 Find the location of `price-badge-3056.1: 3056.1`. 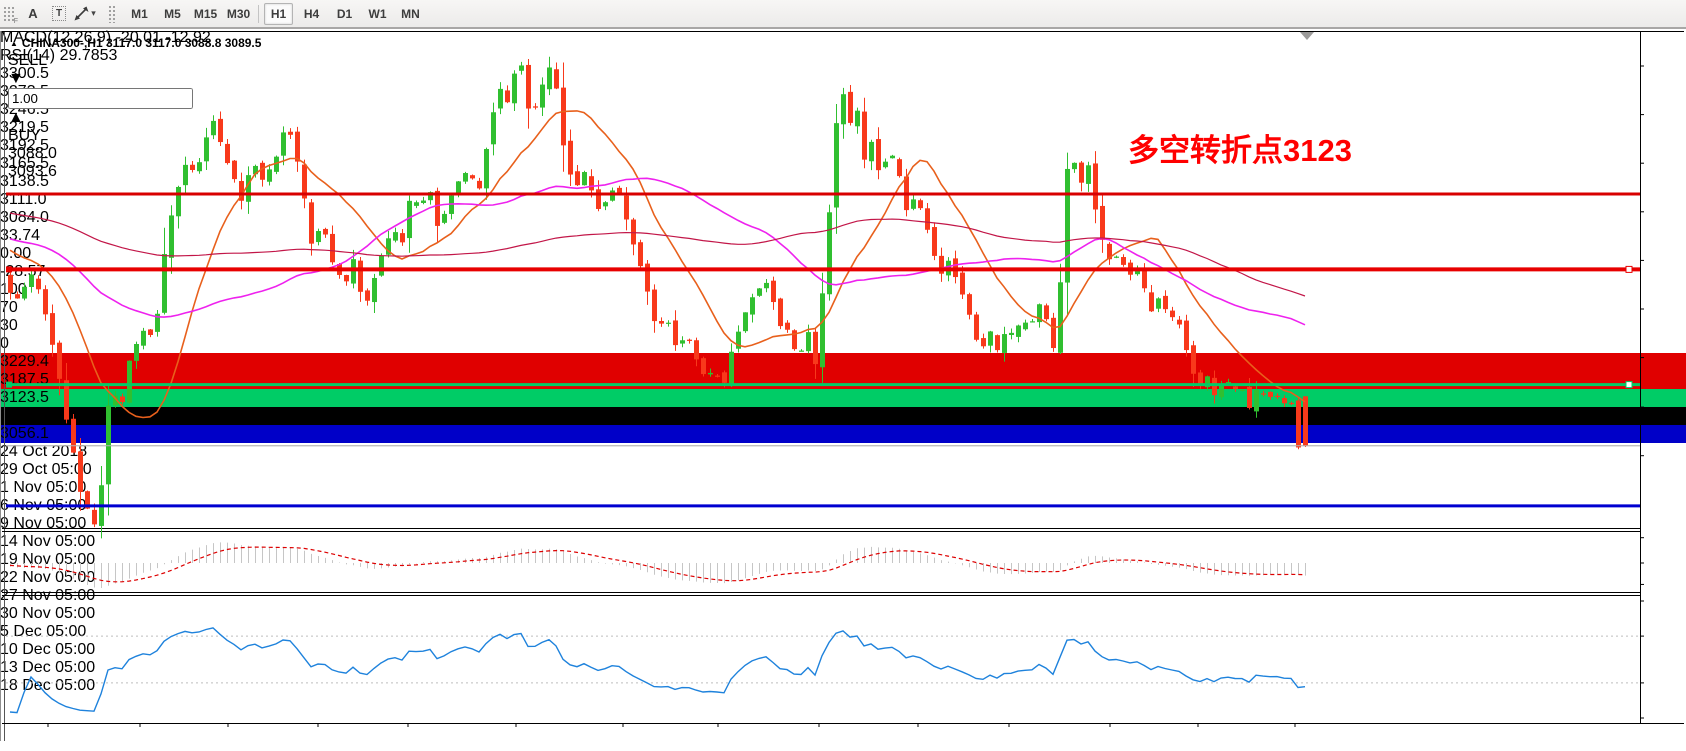

price-badge-3056.1: 3056.1 is located at coordinates (843, 434).